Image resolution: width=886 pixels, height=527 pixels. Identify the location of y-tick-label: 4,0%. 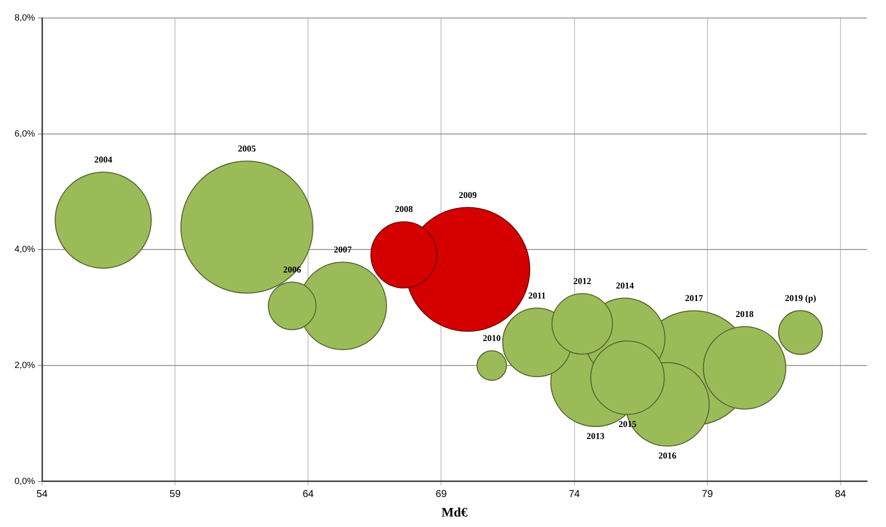
(24, 249).